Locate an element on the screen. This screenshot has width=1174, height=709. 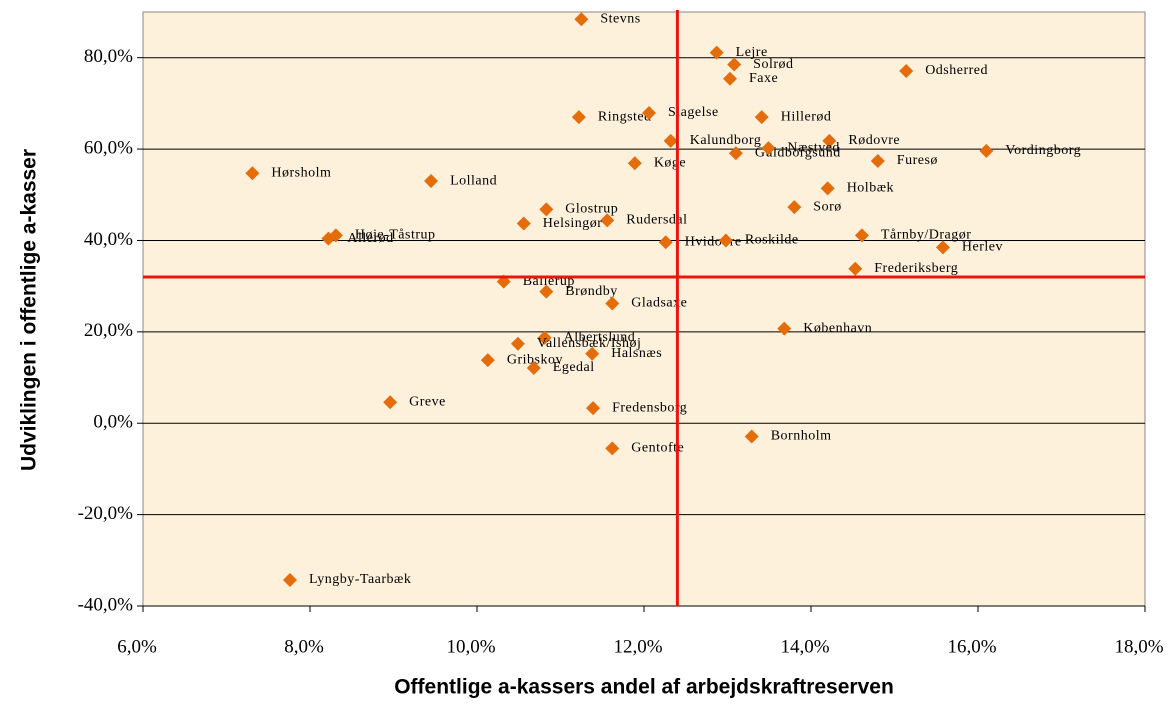
y-tick-label: 0,0% is located at coordinates (113, 422).